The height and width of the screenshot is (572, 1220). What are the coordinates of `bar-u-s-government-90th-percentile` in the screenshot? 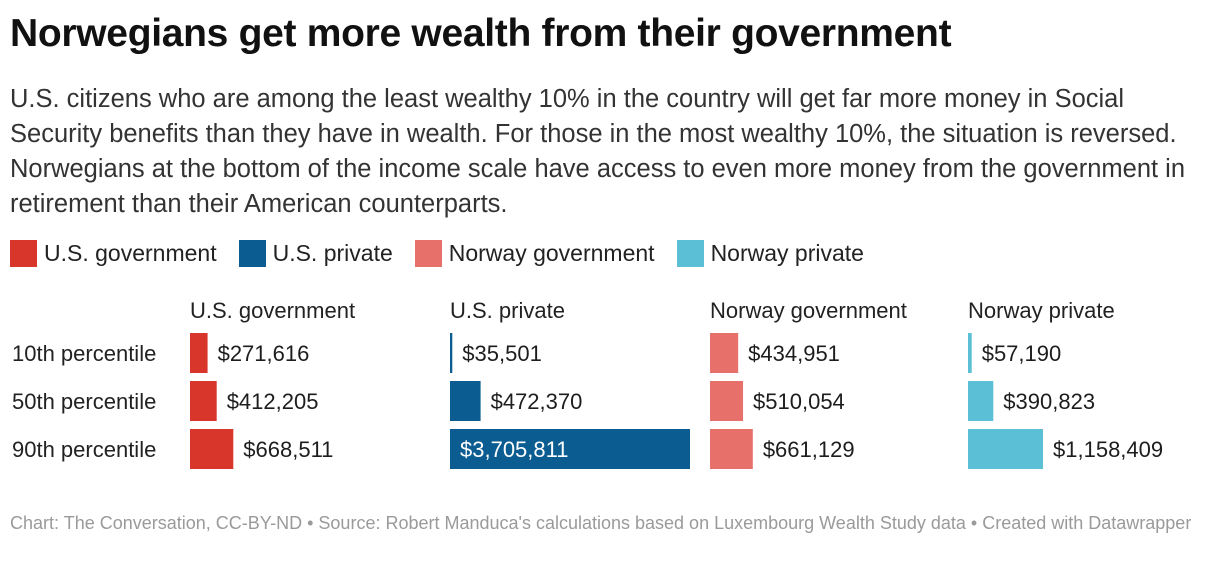 It's located at (212, 449).